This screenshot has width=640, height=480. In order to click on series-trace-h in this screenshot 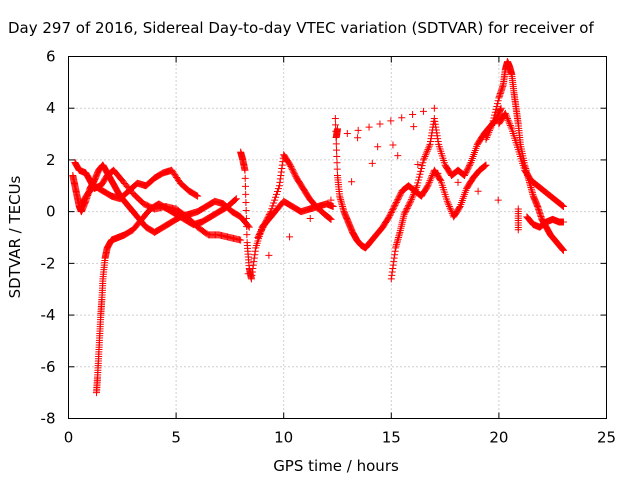, I will do `click(446, 193)`.